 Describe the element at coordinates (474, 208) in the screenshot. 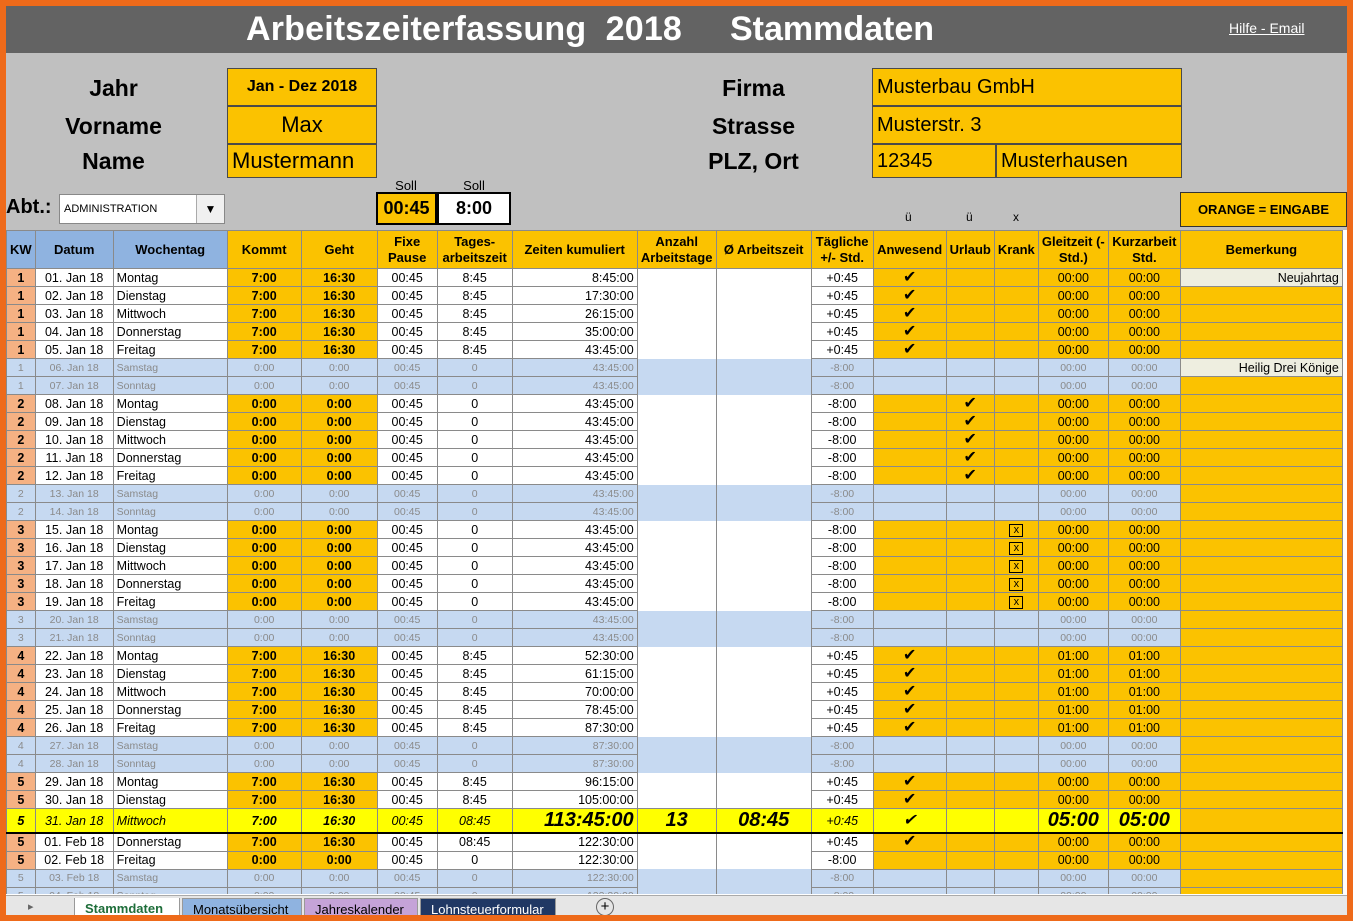

I see `soll-tag-field: 8:00` at that location.